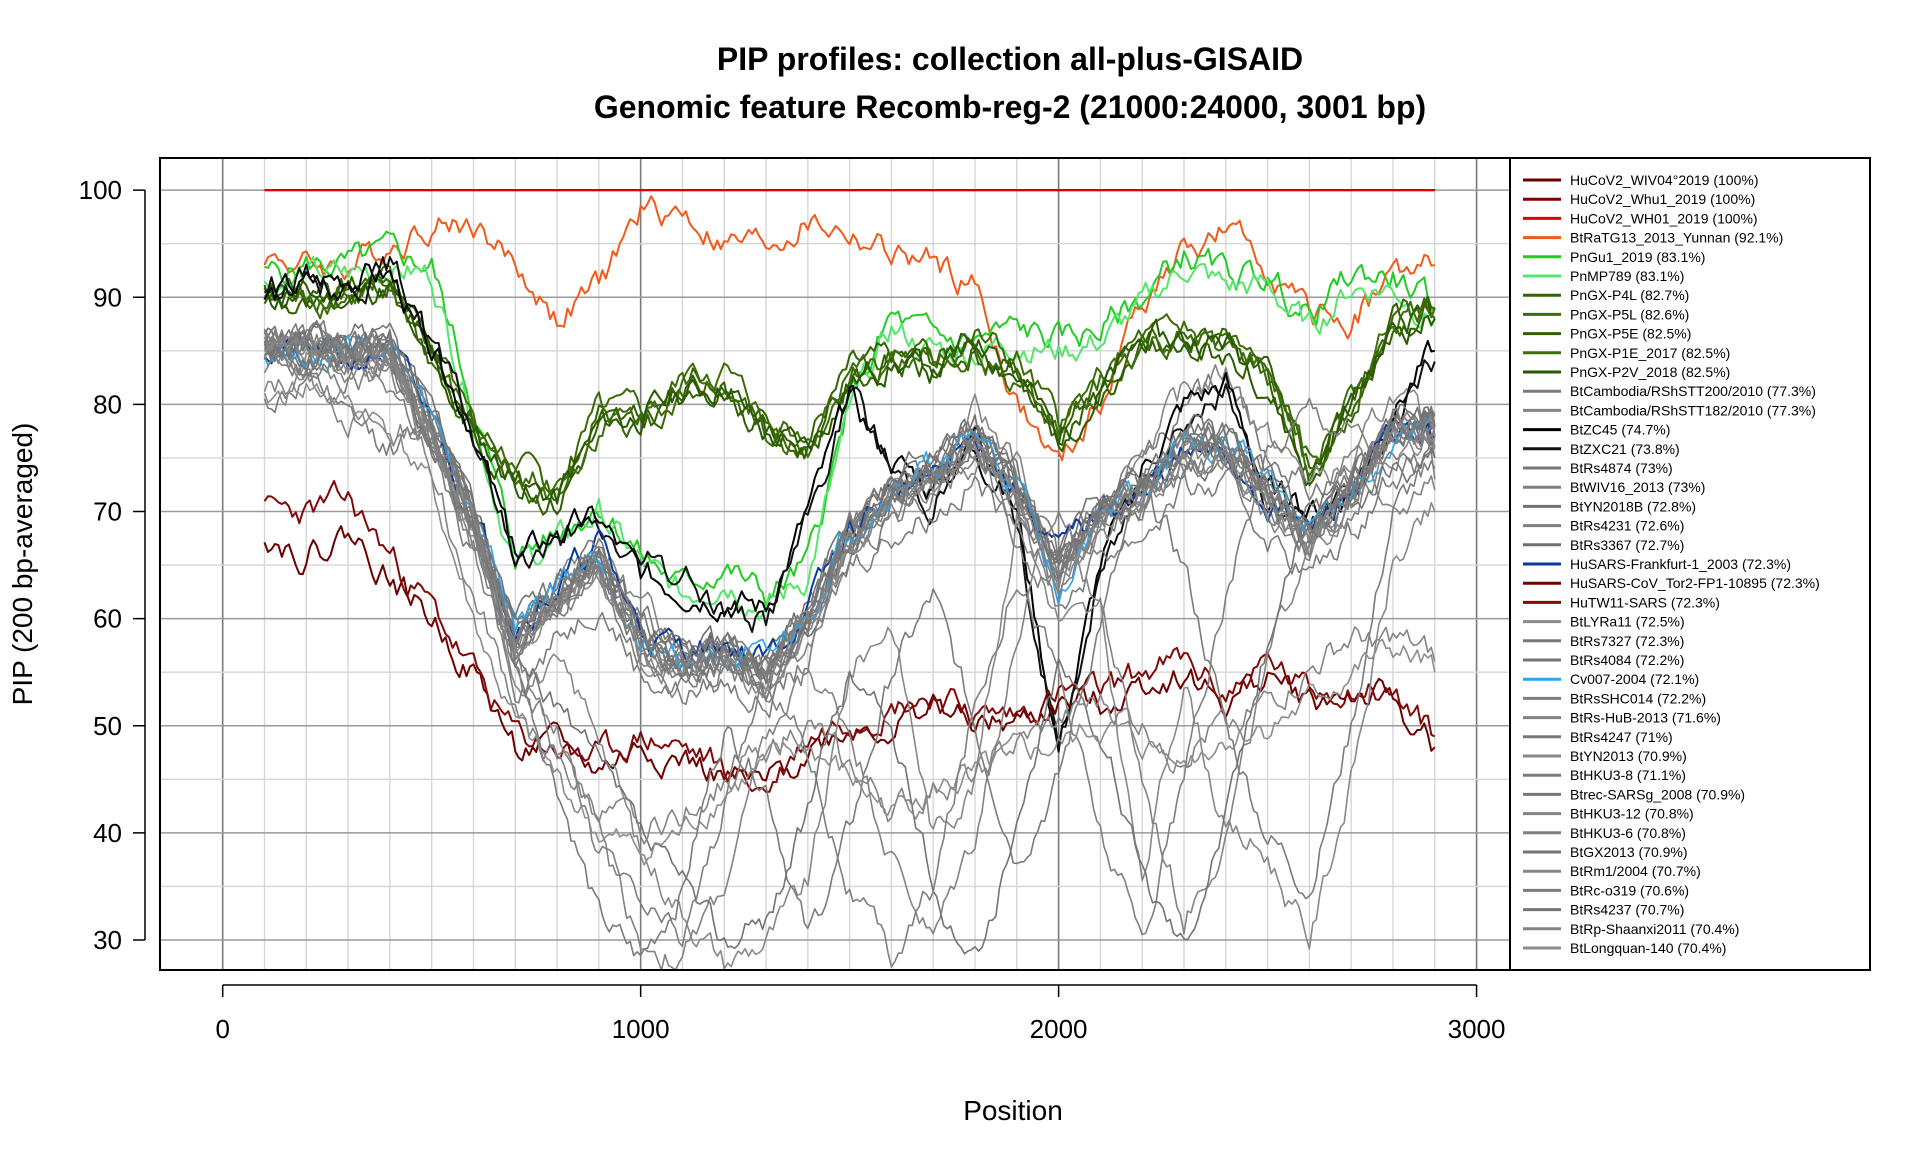 This screenshot has width=1920, height=1152. Describe the element at coordinates (1627, 641) in the screenshot. I see `legend-label: BtRs7327 (72.3%)` at that location.